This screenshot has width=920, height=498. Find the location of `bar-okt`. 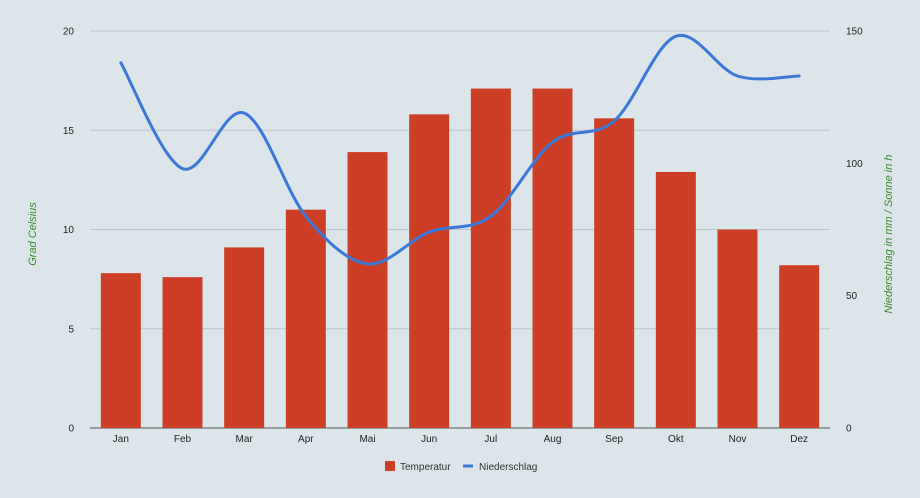

bar-okt is located at coordinates (675, 299).